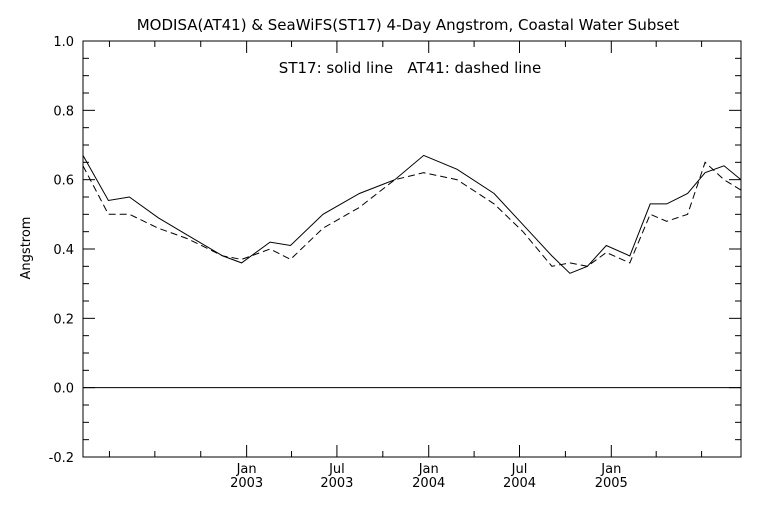  Describe the element at coordinates (61, 458) in the screenshot. I see `y-tick-label: -0.2` at that location.